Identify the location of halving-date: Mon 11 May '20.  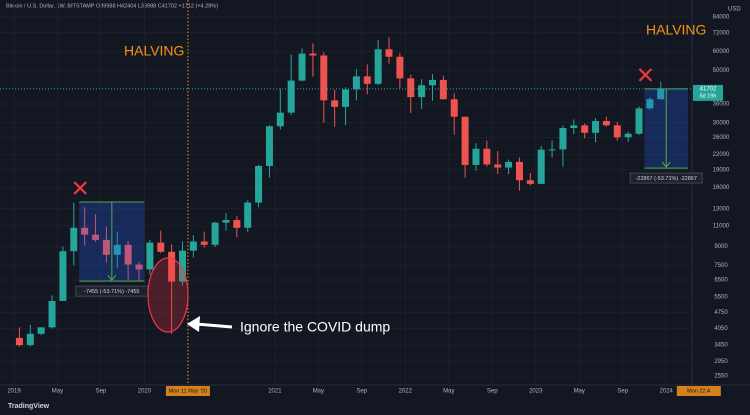
(188, 391).